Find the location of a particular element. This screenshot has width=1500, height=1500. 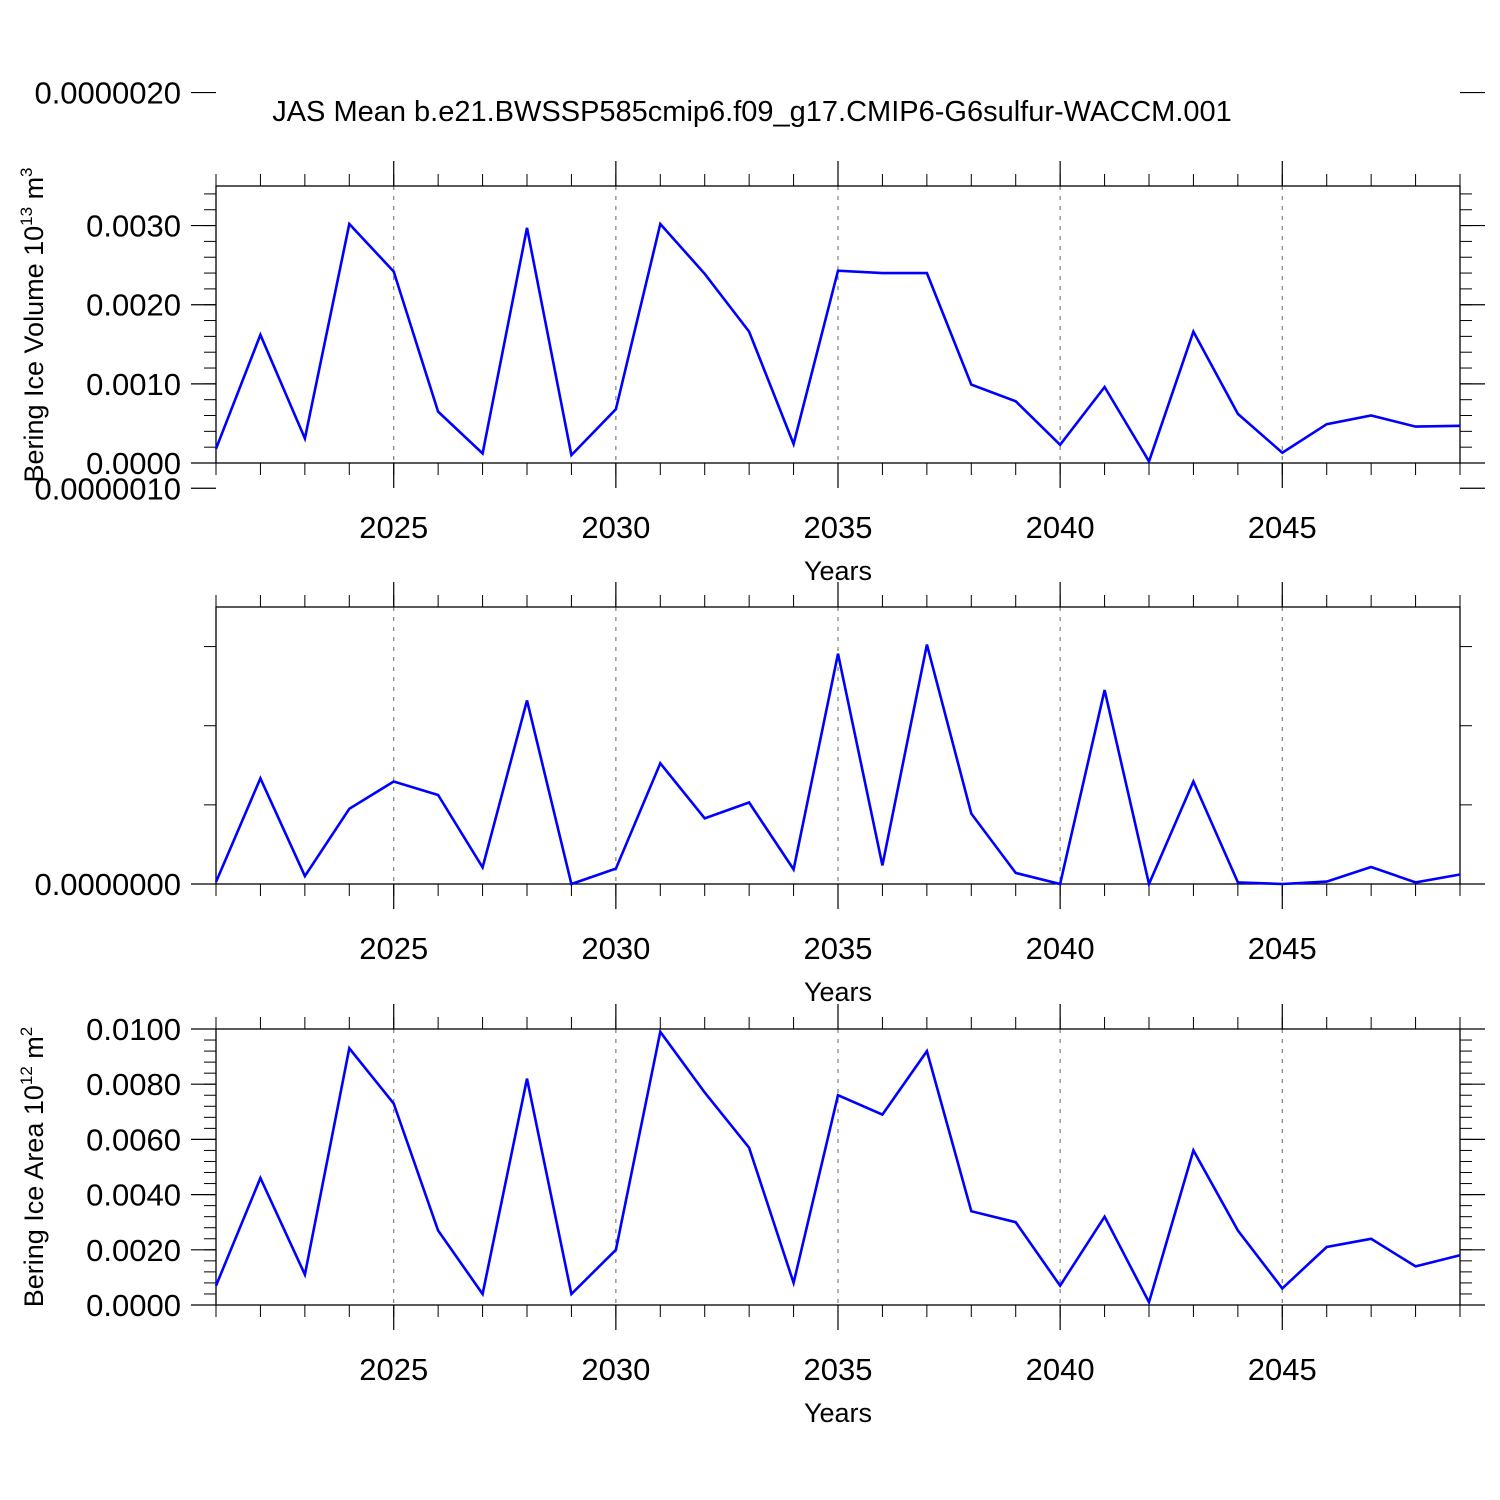

ice-volume-ylabel-unit-exponent: 3 is located at coordinates (26, 171).